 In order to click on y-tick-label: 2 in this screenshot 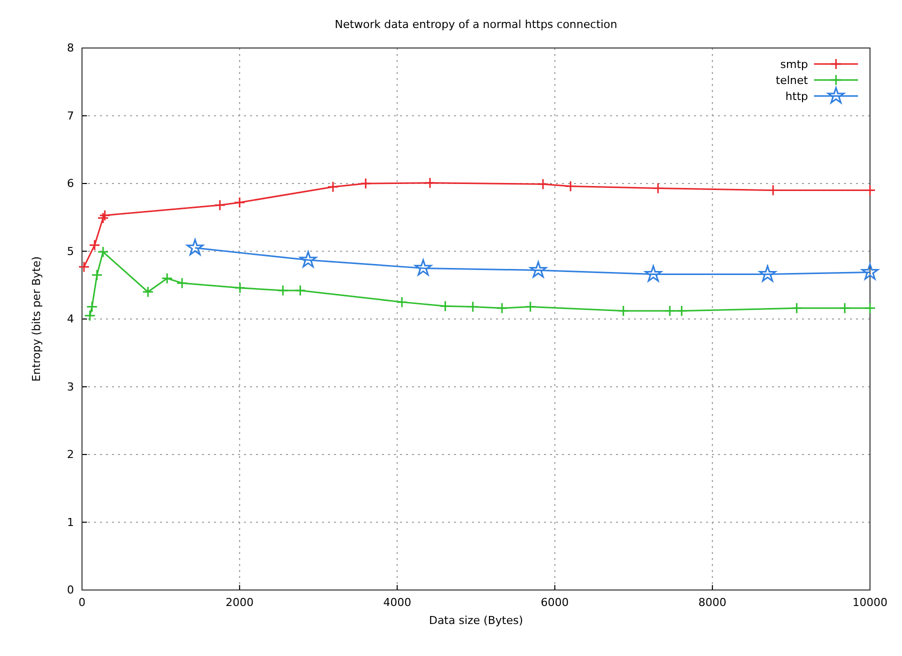, I will do `click(70, 455)`.